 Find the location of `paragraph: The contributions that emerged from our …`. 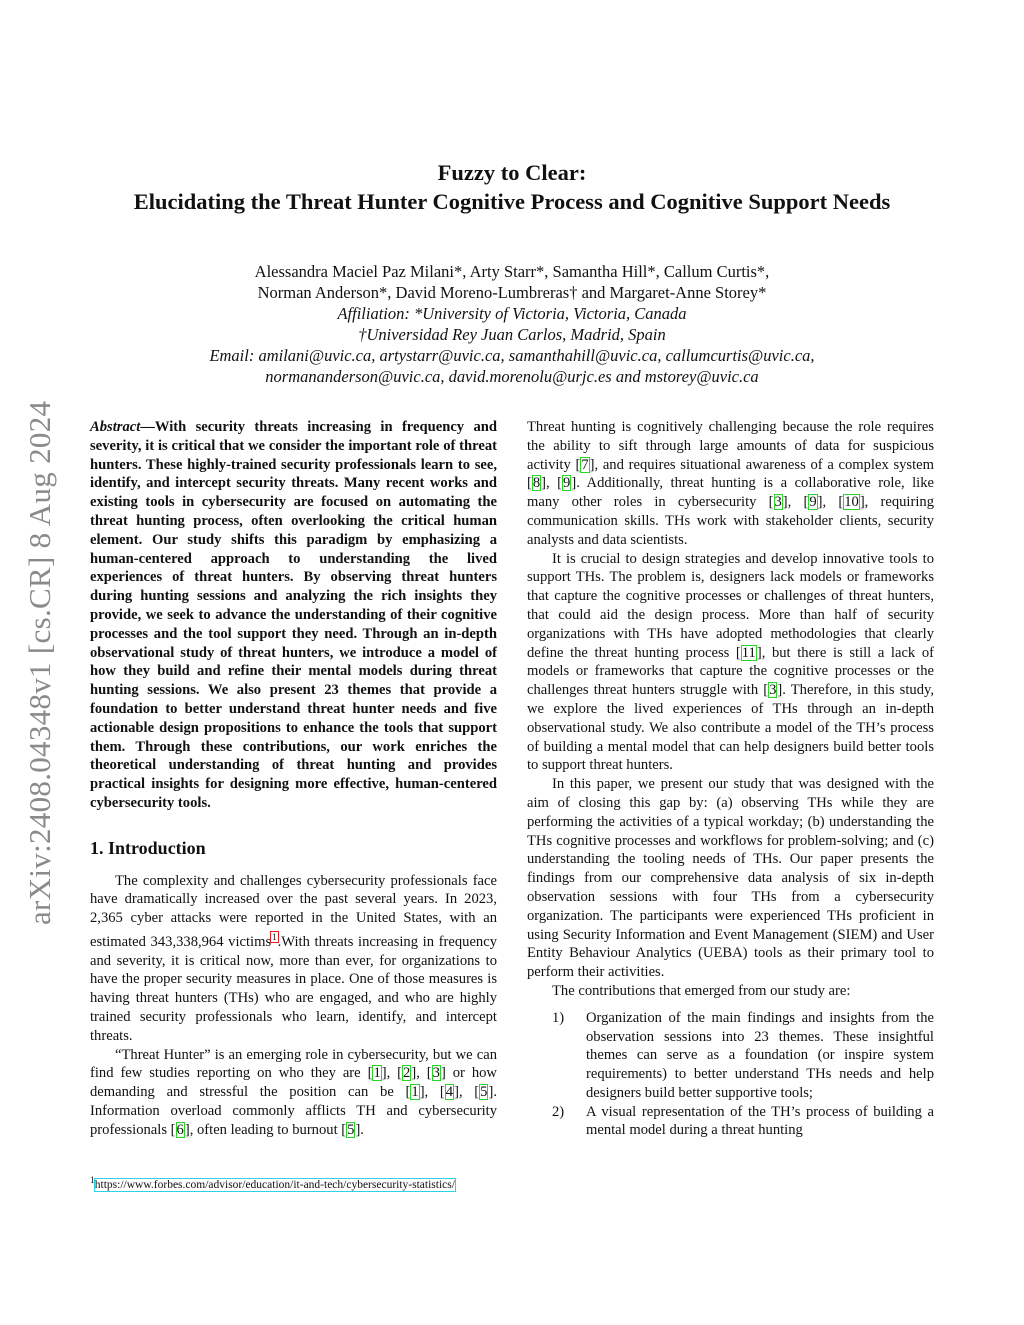

paragraph: The contributions that emerged from our … is located at coordinates (730, 991).